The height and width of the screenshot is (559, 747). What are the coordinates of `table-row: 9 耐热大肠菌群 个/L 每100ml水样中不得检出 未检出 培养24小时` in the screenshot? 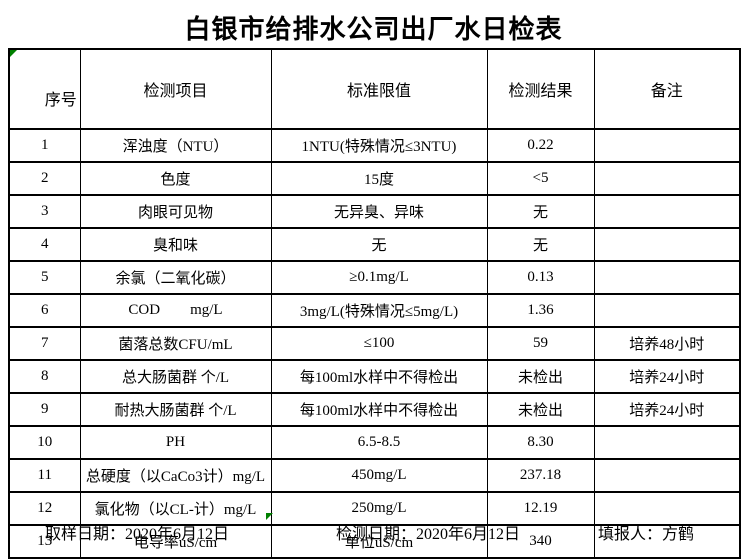 It's located at (374, 409).